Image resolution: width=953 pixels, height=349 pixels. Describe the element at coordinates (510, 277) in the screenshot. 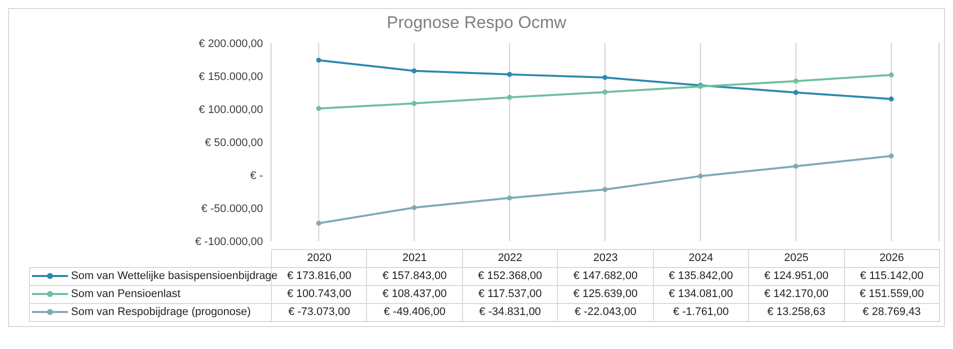

I see `data-label: € 152.368,00` at that location.